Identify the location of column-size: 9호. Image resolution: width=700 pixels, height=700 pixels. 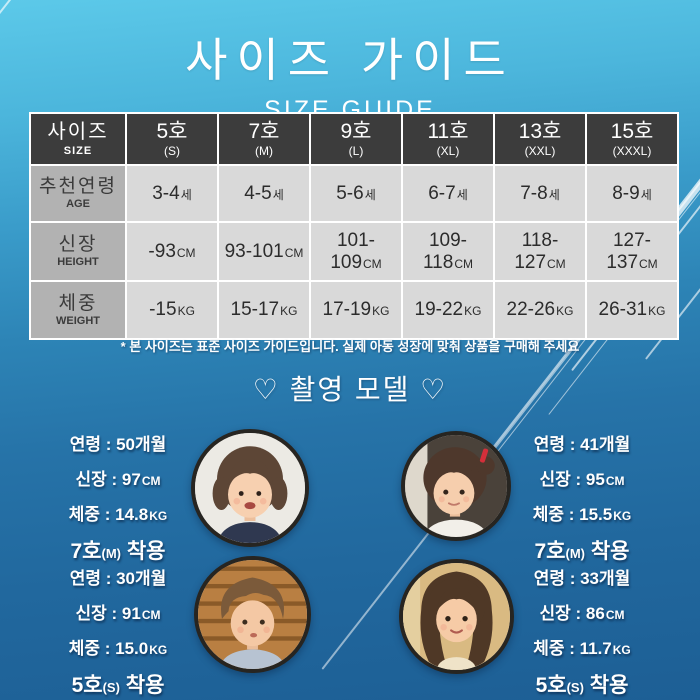
(356, 131).